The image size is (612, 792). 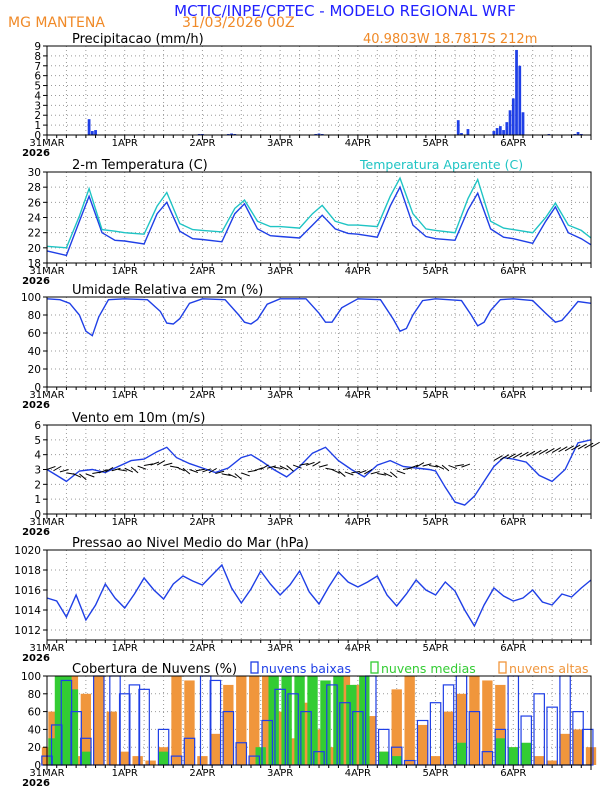 What do you see at coordinates (358, 271) in the screenshot?
I see `temp-xtick-label: 4APR` at bounding box center [358, 271].